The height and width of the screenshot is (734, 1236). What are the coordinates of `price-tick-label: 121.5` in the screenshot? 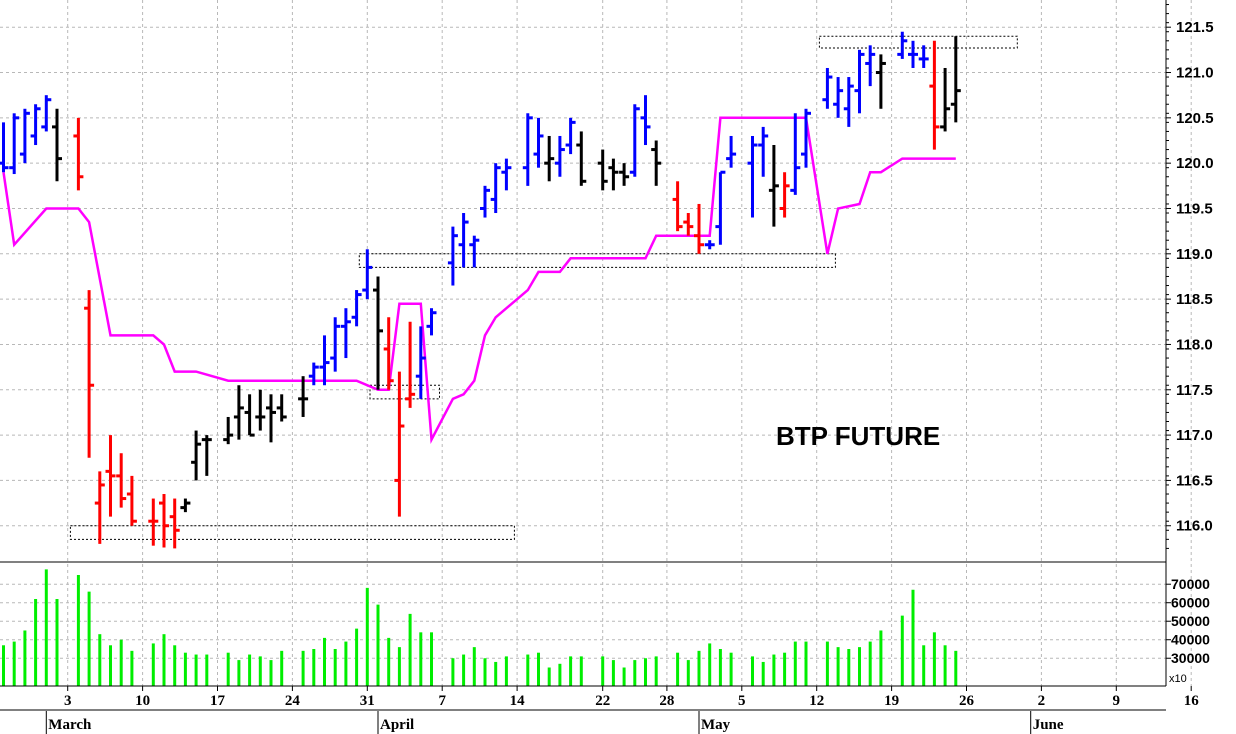 It's located at (1195, 27).